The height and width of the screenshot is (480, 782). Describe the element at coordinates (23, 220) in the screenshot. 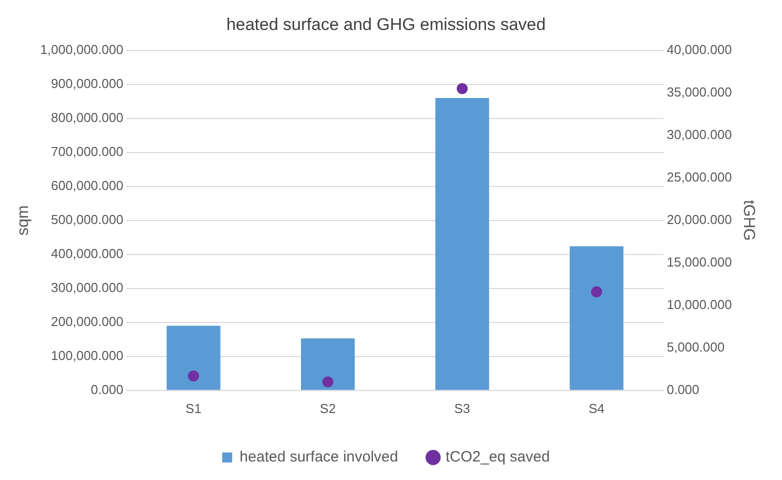

I see `y-axis-title: sqm` at that location.